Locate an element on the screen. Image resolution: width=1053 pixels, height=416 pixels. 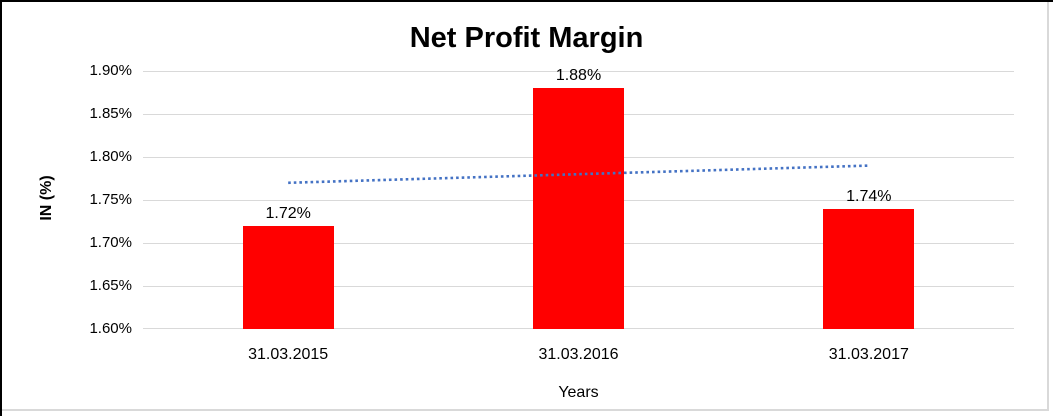
x-tick-label: 31.03.2017 is located at coordinates (868, 354).